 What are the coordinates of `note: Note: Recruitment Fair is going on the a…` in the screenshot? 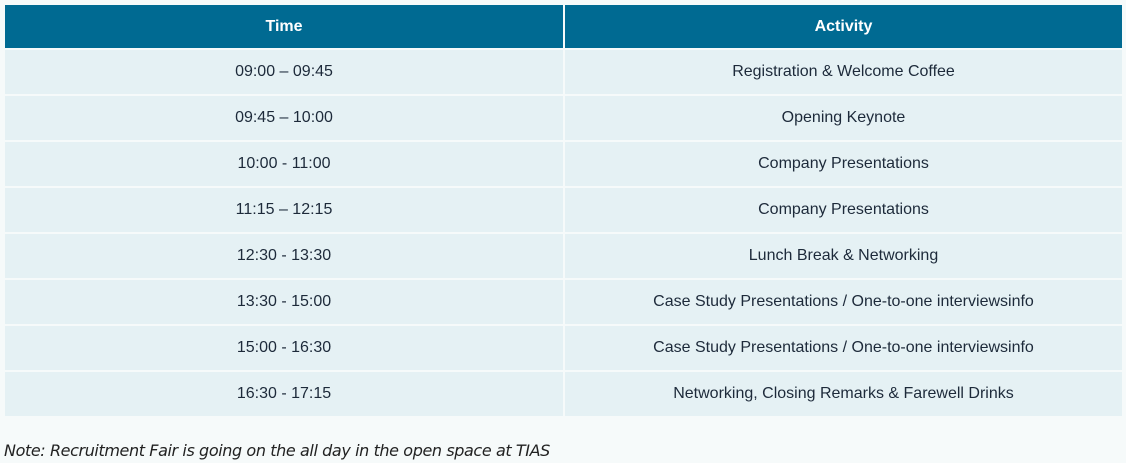 It's located at (277, 450).